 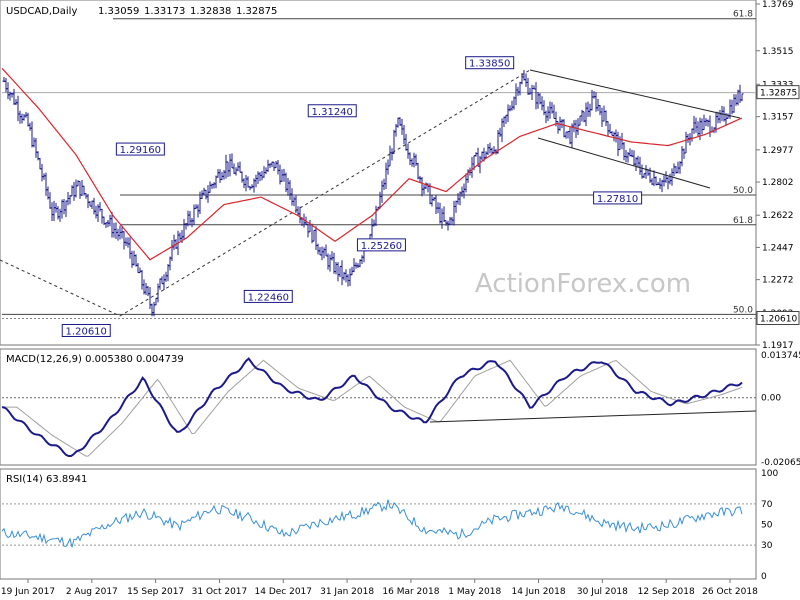 I want to click on watermark: ActionForex.com, so click(x=583, y=284).